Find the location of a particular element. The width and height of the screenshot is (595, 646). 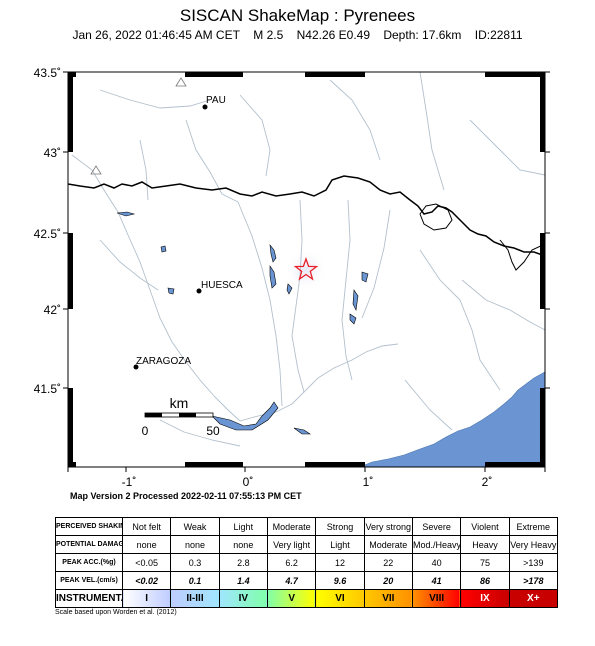

city-marker-huesca is located at coordinates (199, 291).